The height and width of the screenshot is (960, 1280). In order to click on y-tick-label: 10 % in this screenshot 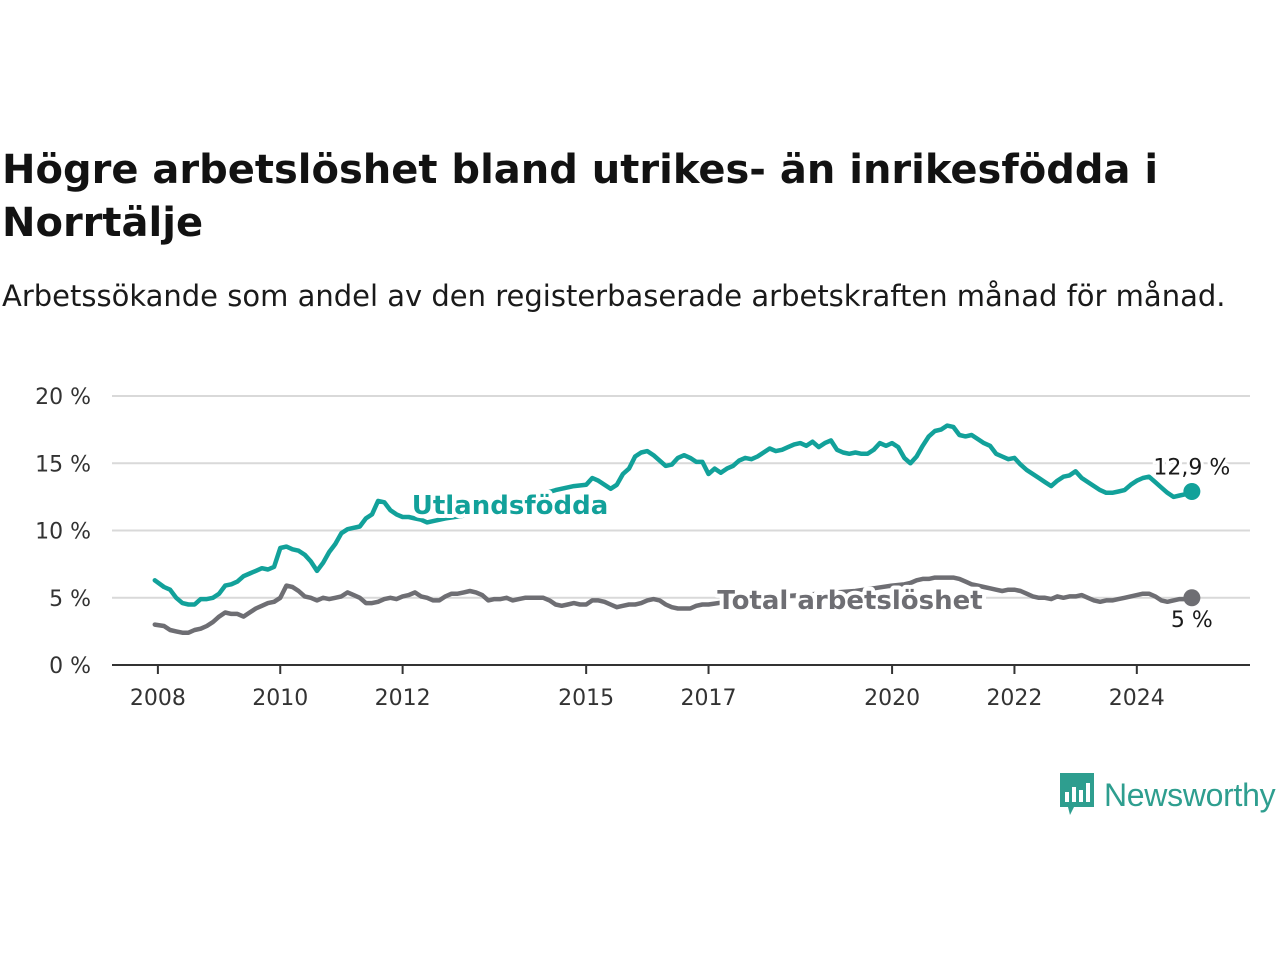, I will do `click(63, 532)`.